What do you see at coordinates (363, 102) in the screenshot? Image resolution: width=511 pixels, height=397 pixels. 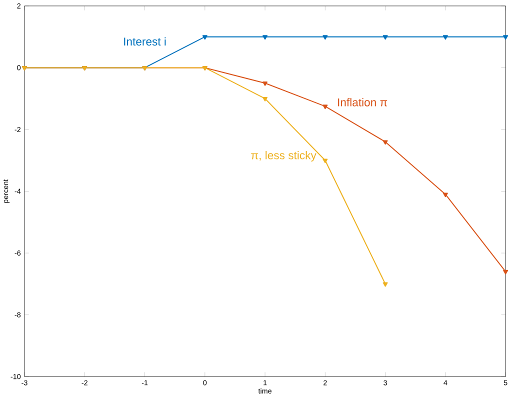 I see `series-label: Inflation π` at bounding box center [363, 102].